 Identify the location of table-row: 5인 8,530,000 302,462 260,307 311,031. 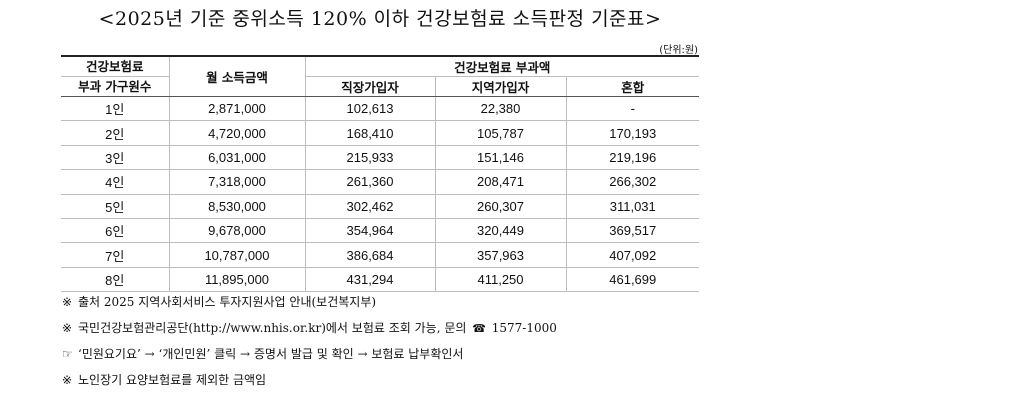
(380, 206).